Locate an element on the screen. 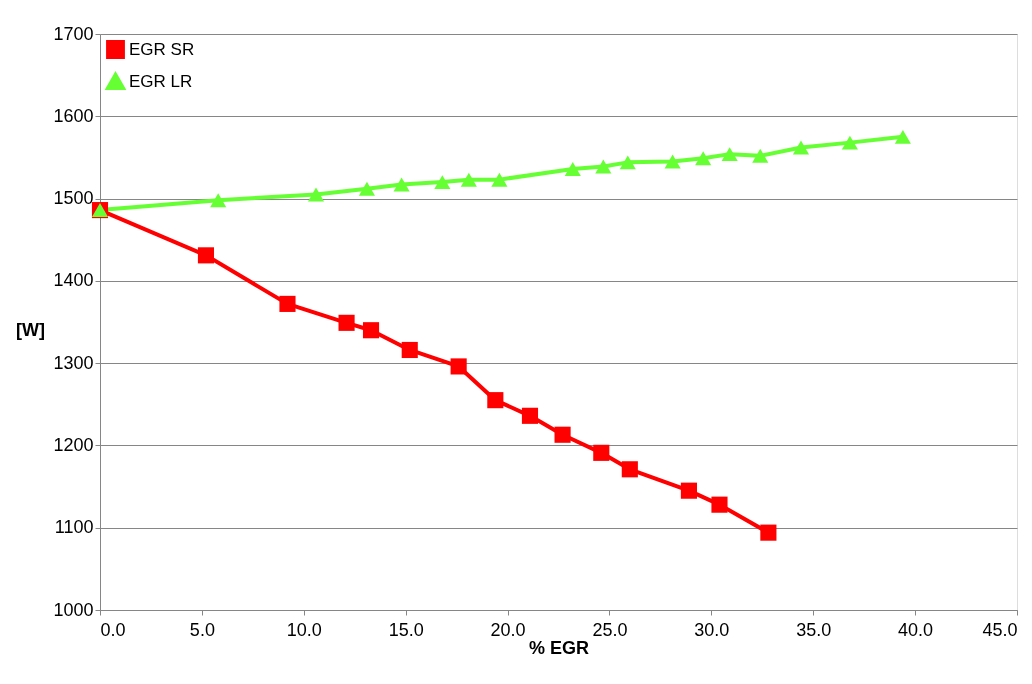 The image size is (1032, 684). legend-label: EGR LR is located at coordinates (161, 81).